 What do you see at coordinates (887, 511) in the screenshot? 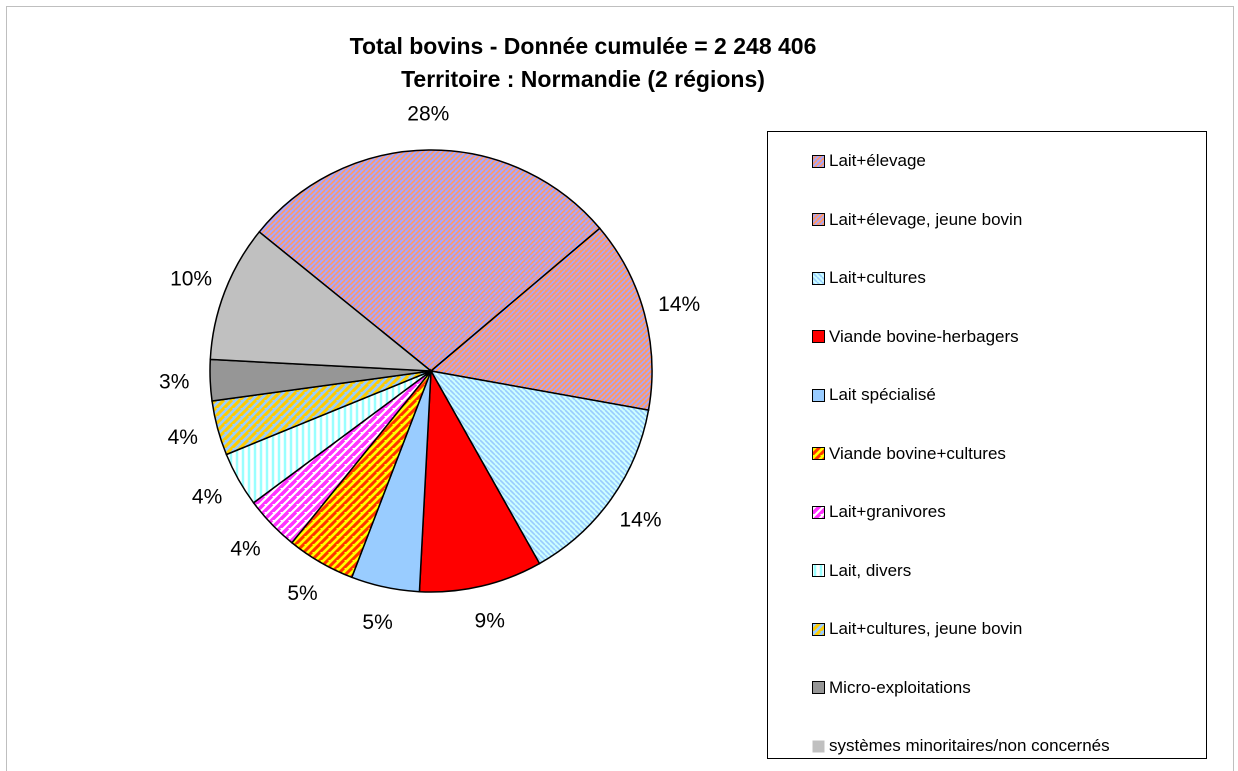
I see `legend-label: Lait+granivores` at bounding box center [887, 511].